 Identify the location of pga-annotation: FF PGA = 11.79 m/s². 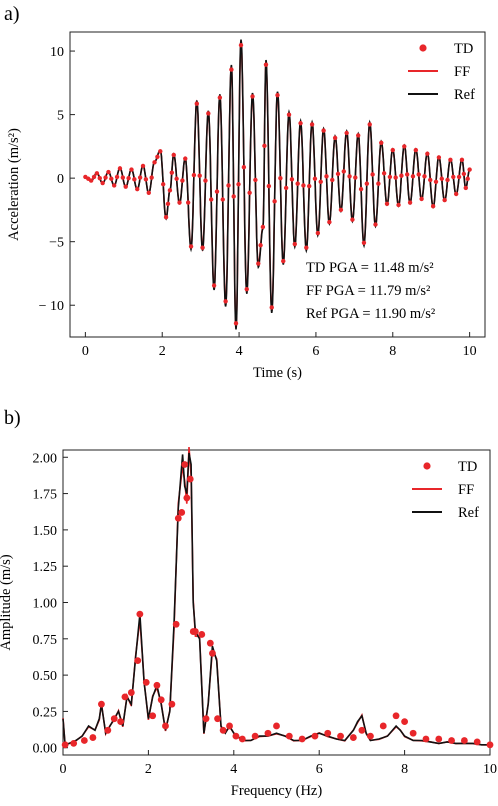
(368, 291).